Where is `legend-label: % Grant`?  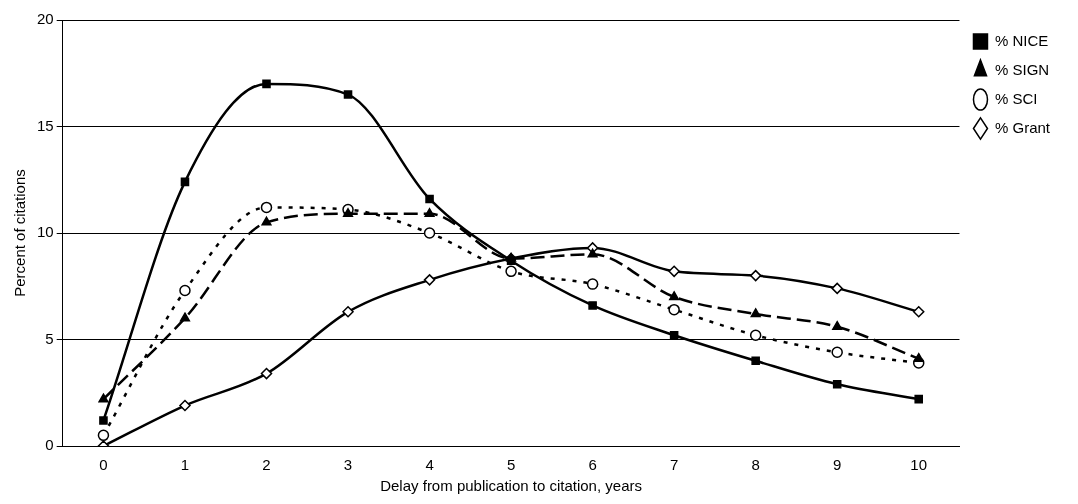
legend-label: % Grant is located at coordinates (1022, 127).